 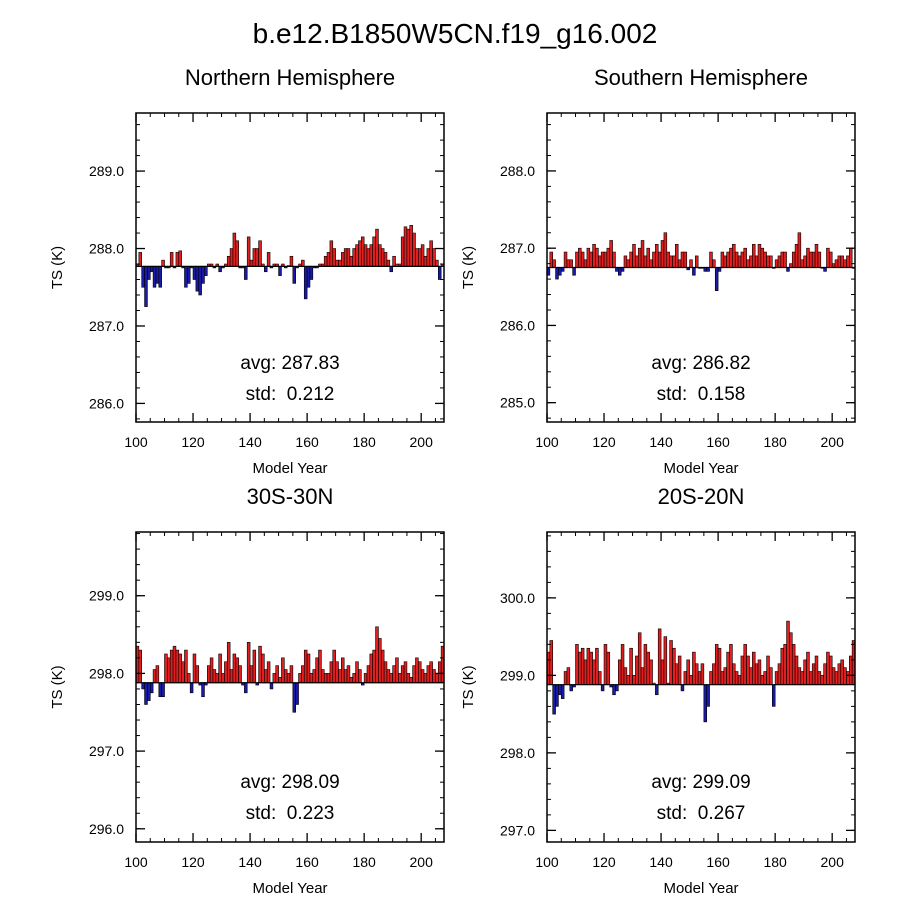 What do you see at coordinates (290, 394) in the screenshot?
I see `std-annotation: std: 0.212` at bounding box center [290, 394].